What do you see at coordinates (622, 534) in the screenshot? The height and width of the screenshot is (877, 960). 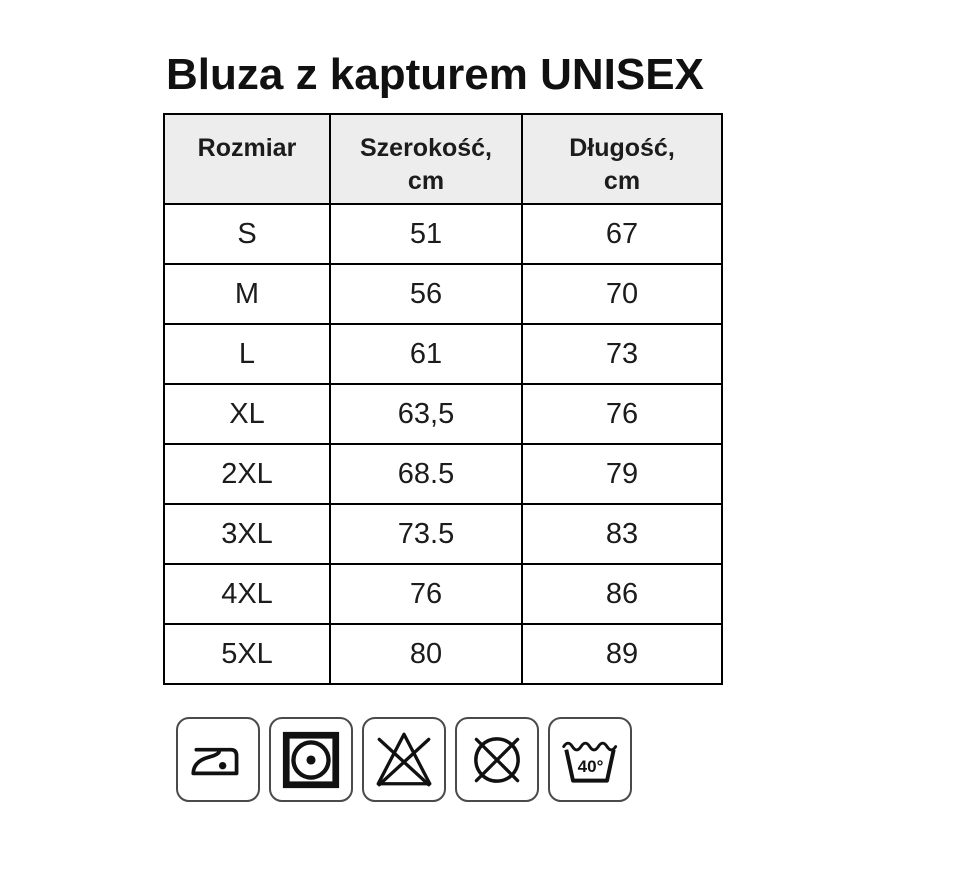 I see `length-cell: 83` at bounding box center [622, 534].